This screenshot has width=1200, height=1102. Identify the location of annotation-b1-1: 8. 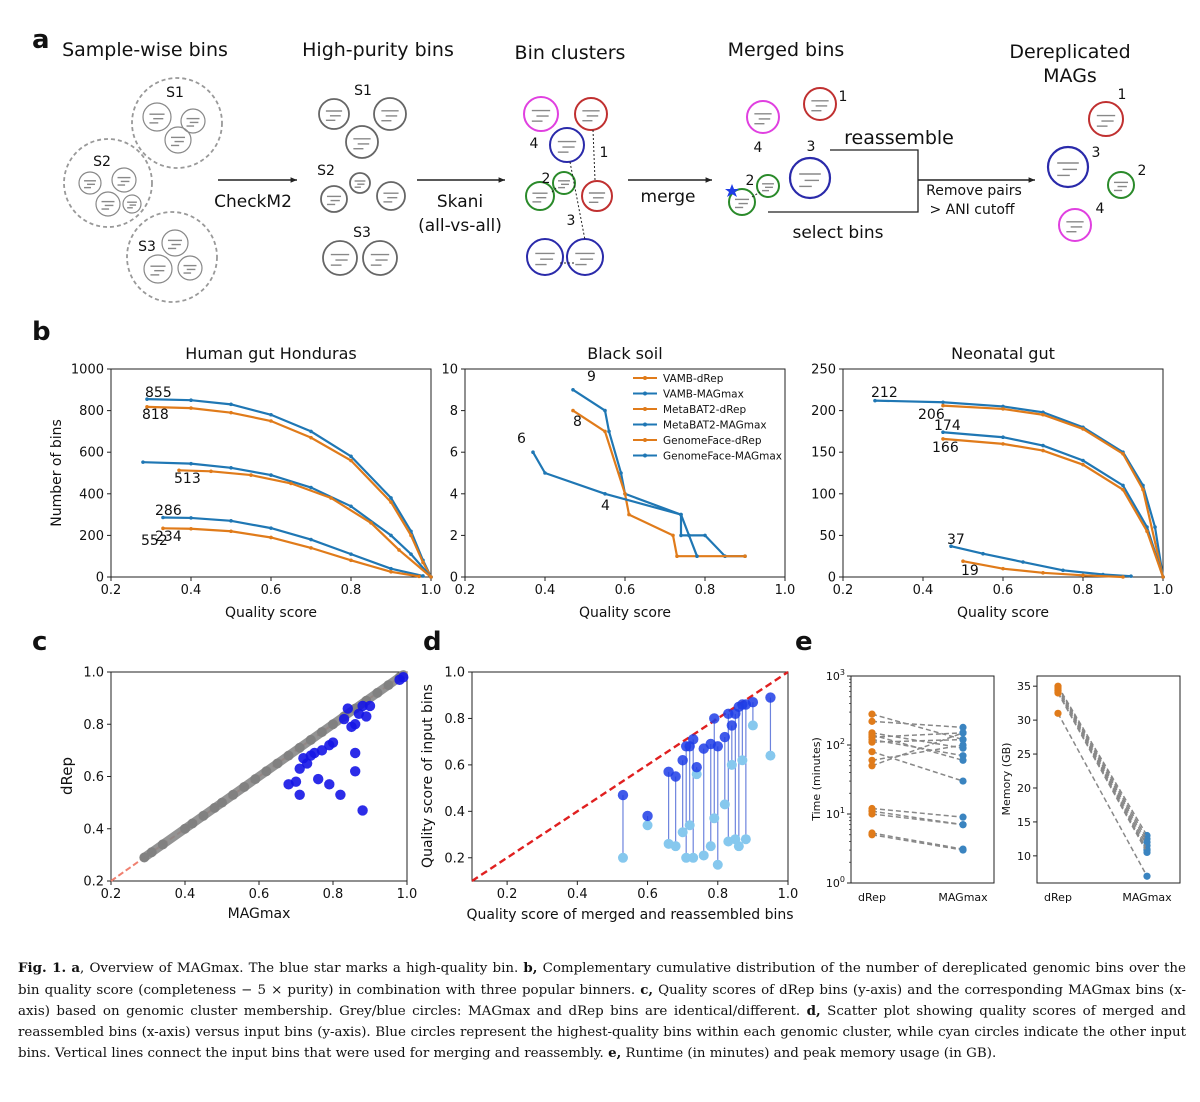
(577, 422).